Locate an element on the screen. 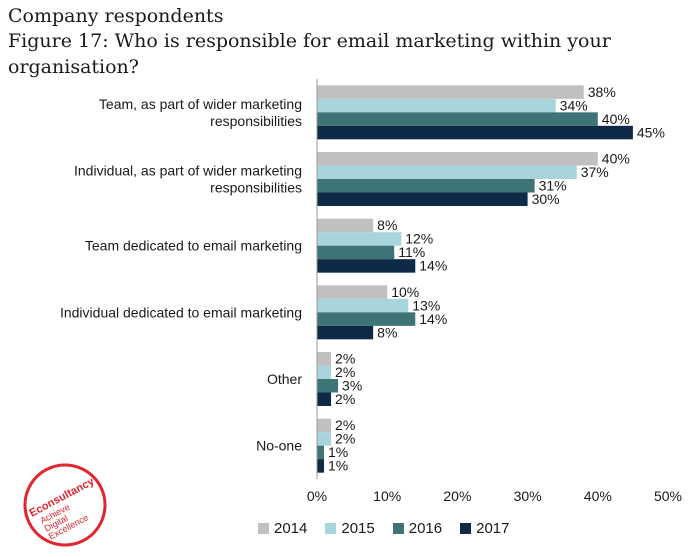 Image resolution: width=700 pixels, height=557 pixels. legend-item-2014: 2014 is located at coordinates (282, 528).